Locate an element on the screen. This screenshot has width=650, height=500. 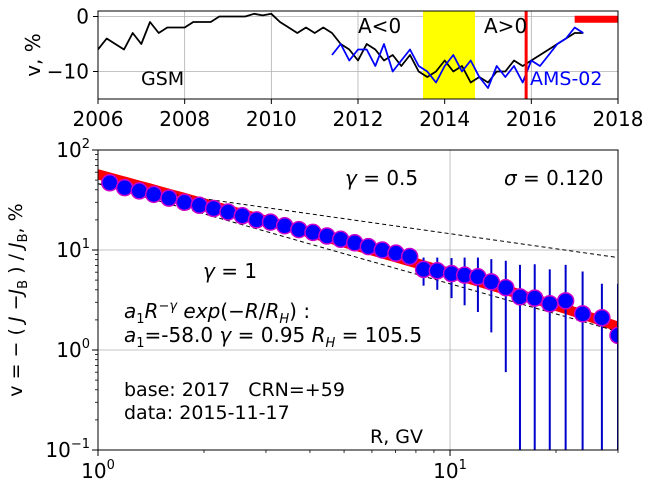
bottom-xtick-label: 10¹ is located at coordinates (450, 470).